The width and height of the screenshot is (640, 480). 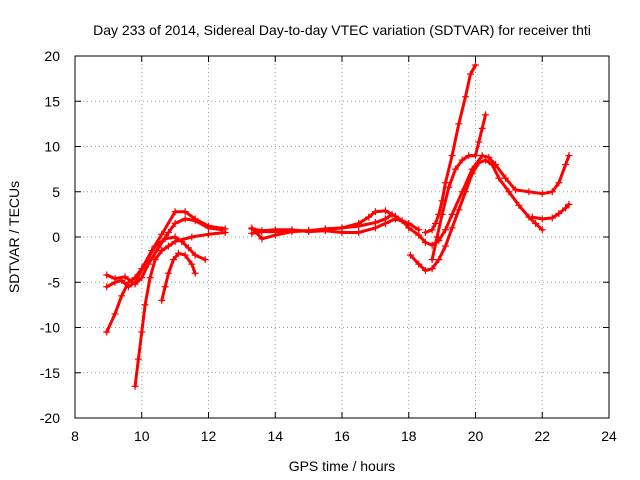 I want to click on x-tick-label: 14, so click(x=275, y=436).